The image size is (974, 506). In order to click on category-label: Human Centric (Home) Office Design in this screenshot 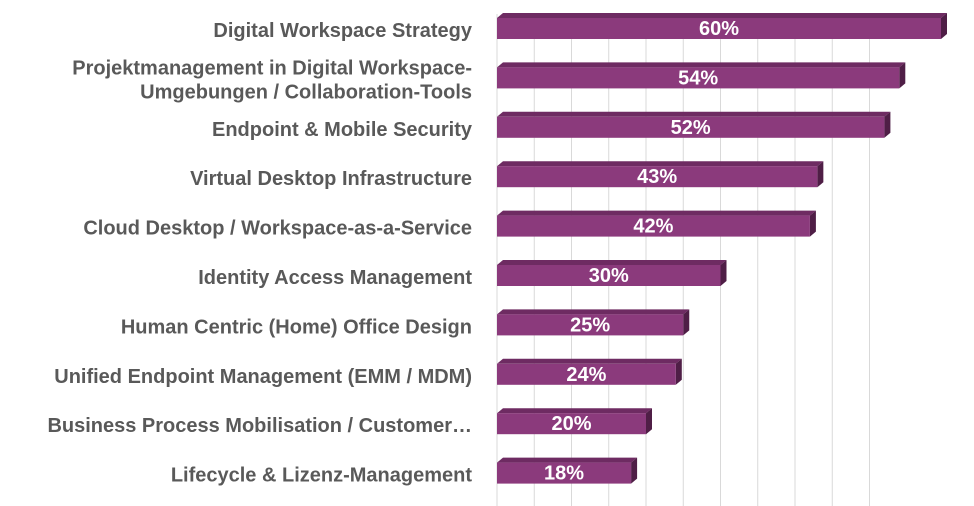, I will do `click(296, 327)`.